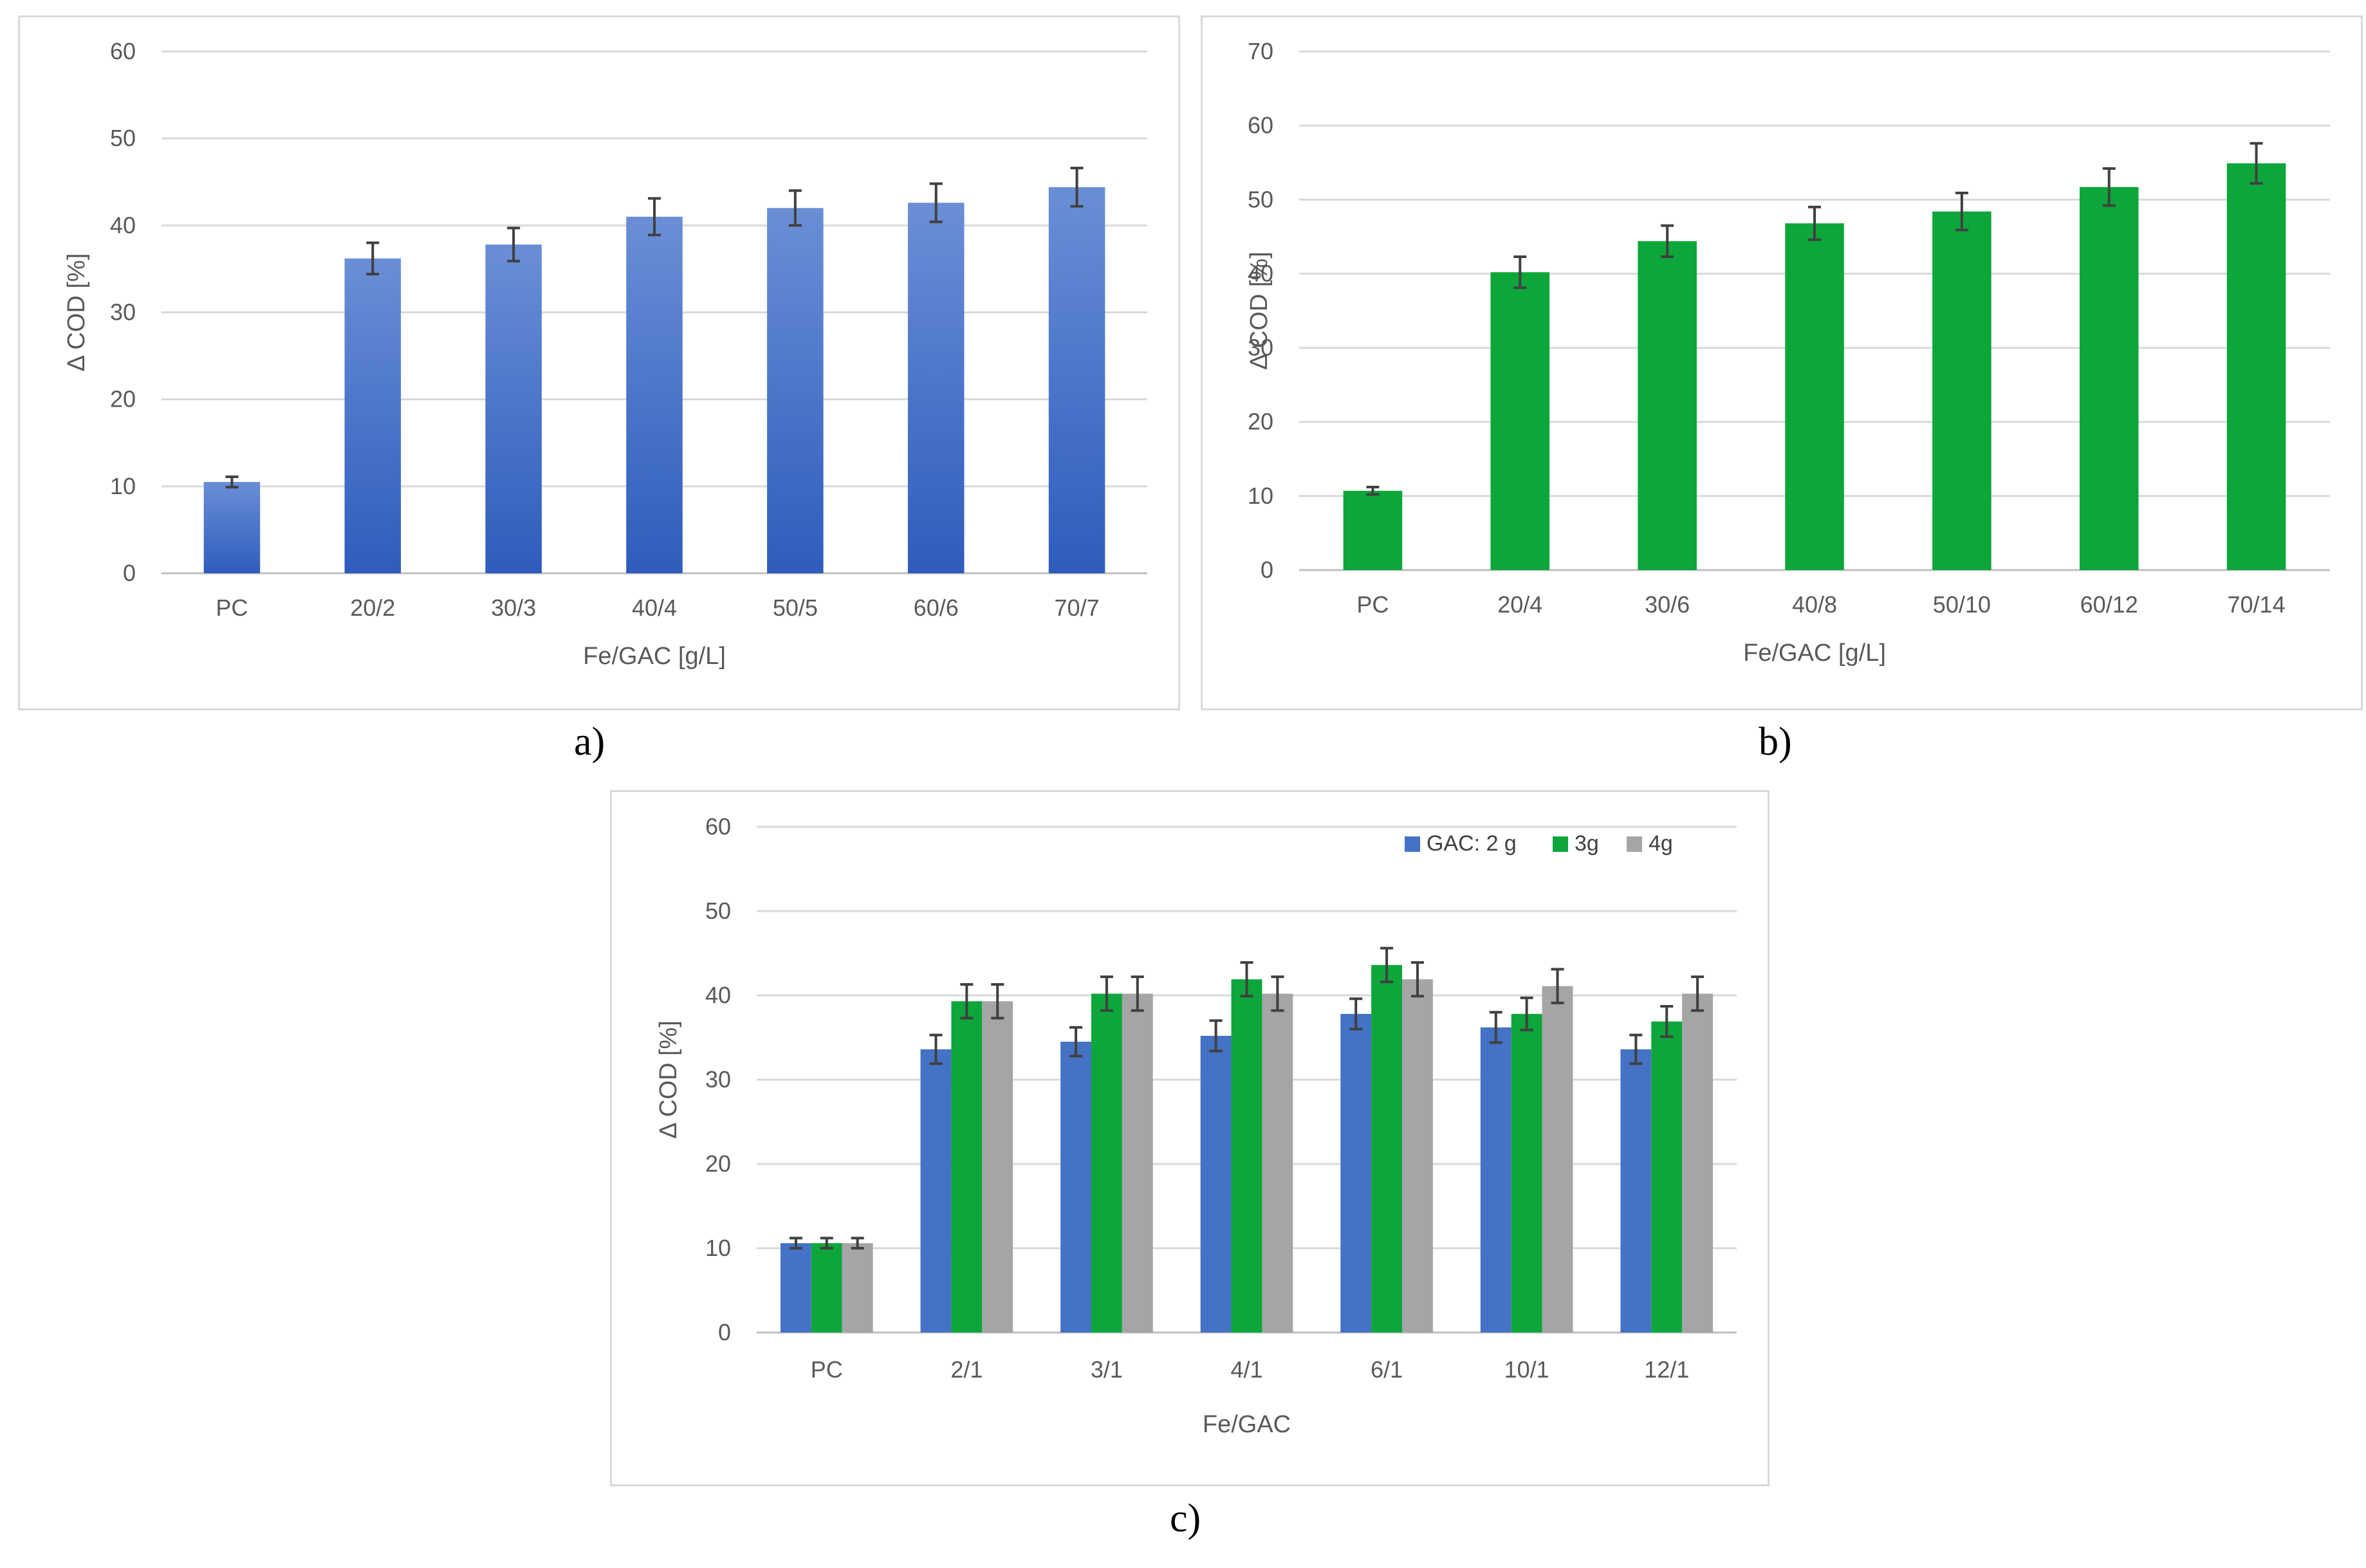  Describe the element at coordinates (1666, 1370) in the screenshot. I see `x-tick-label: 12/1` at that location.